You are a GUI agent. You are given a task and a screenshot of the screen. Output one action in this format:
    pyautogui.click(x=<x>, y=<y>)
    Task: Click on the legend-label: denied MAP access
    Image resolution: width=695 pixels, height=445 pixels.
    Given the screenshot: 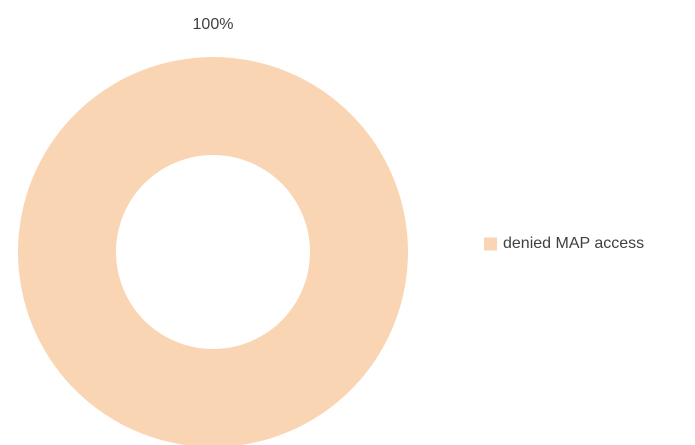 What is the action you would take?
    pyautogui.click(x=573, y=243)
    